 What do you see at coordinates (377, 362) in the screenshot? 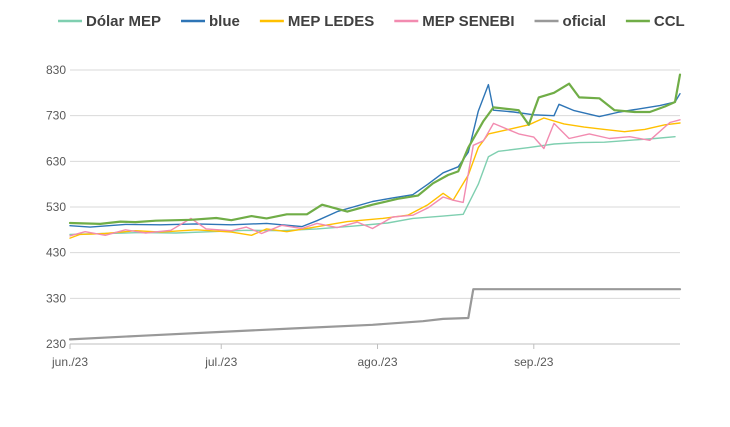
I see `x-tick-label: ago./23` at bounding box center [377, 362].